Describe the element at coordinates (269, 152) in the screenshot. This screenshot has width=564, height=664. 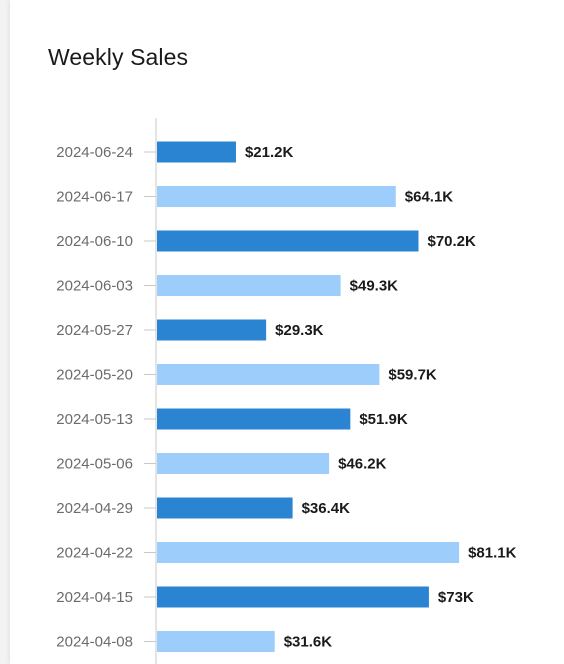
I see `bar-value-label: $21.2K` at that location.